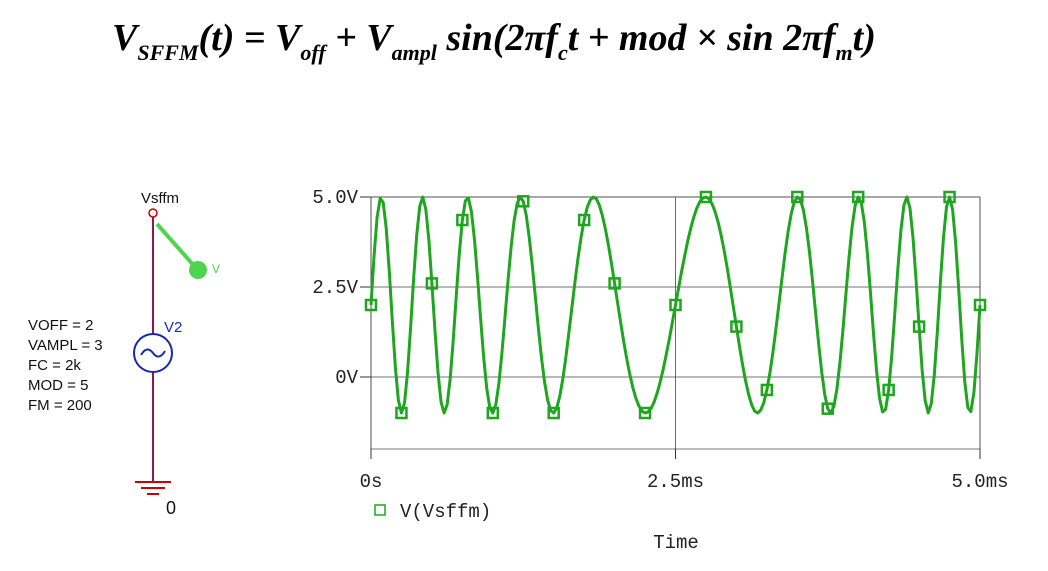 The image size is (1048, 571). Describe the element at coordinates (216, 269) in the screenshot. I see `probe-label: V` at that location.